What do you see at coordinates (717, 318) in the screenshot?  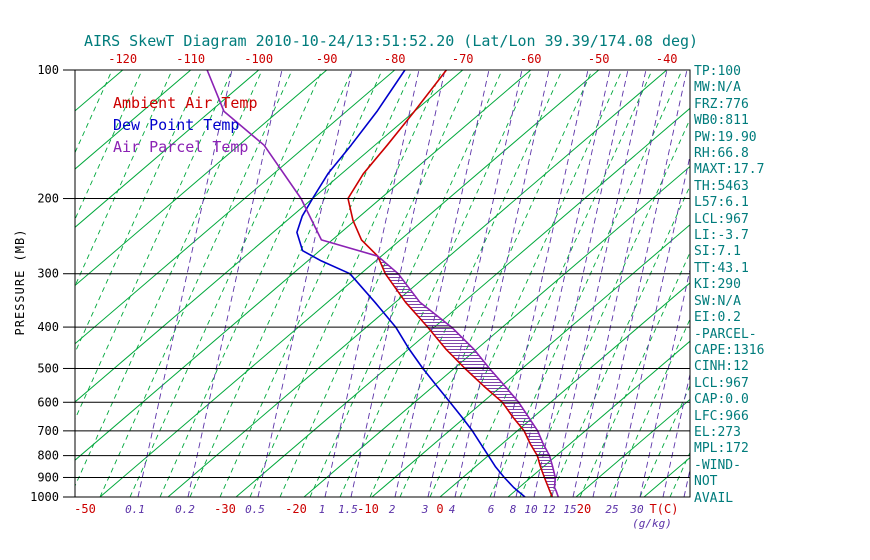 I see `info-line: EI:0.2` at bounding box center [717, 318].